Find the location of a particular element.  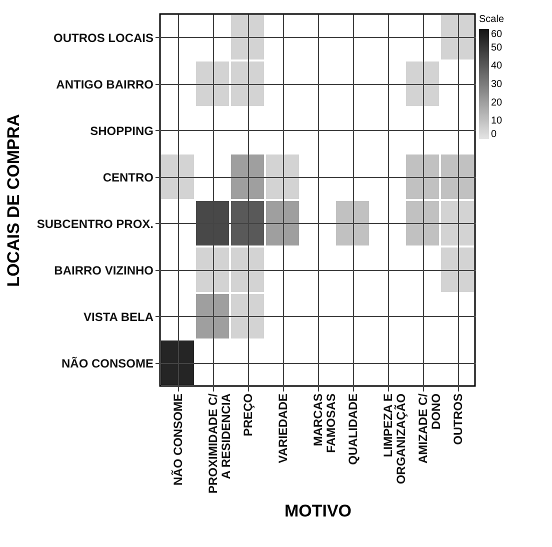

x-tick-label: PROXIMIDADE C/ A RESIDENCIA is located at coordinates (219, 443).